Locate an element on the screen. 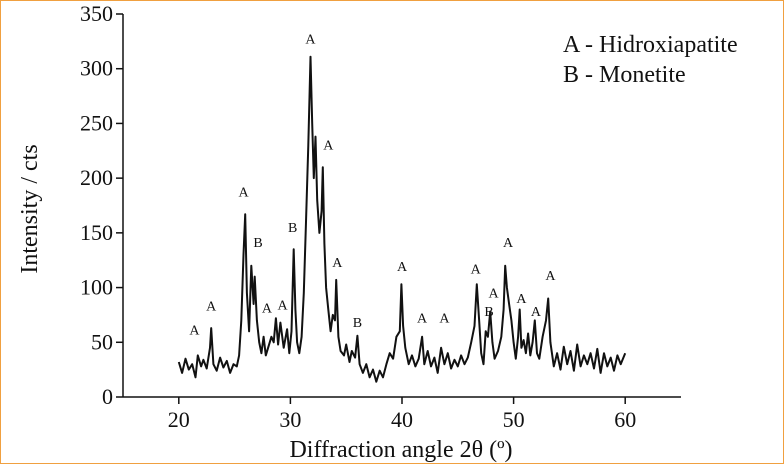  x-tick-label: 20 is located at coordinates (179, 419).